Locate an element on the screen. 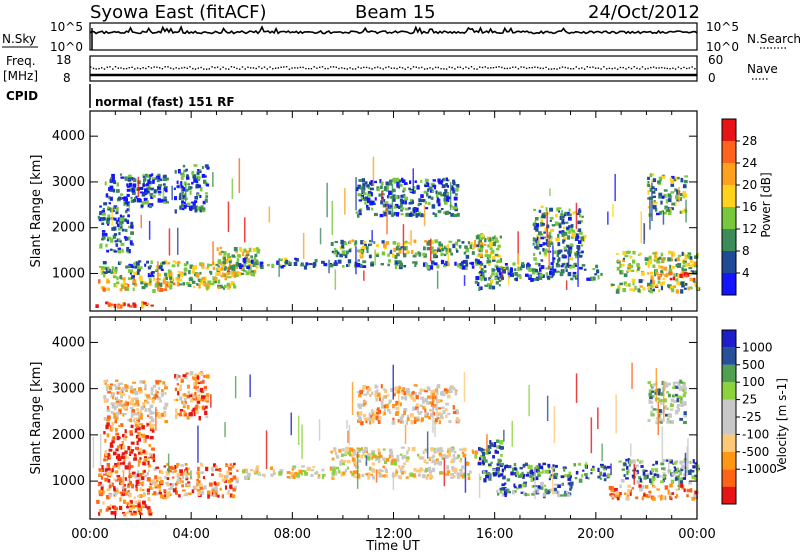 The width and height of the screenshot is (800, 554). x-tick-label: 20:00 is located at coordinates (595, 534).